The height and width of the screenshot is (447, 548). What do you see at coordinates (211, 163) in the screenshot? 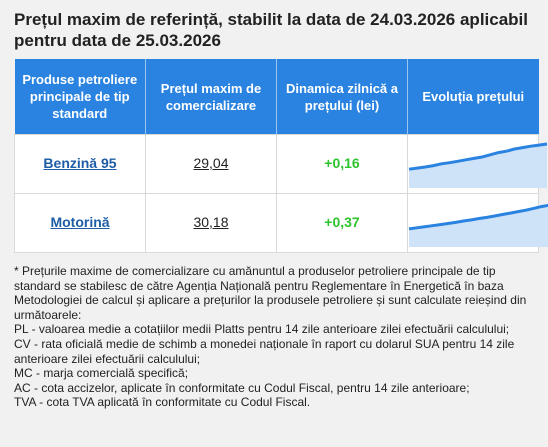
I see `price-value-benzina: 29,04` at bounding box center [211, 163].